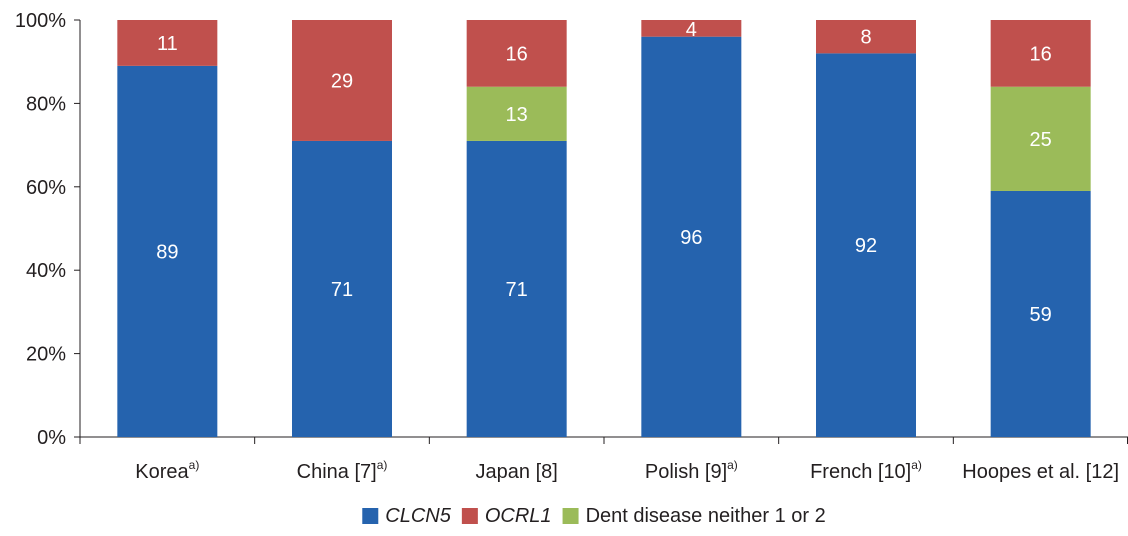  I want to click on y-tick-label: 40%, so click(46, 271).